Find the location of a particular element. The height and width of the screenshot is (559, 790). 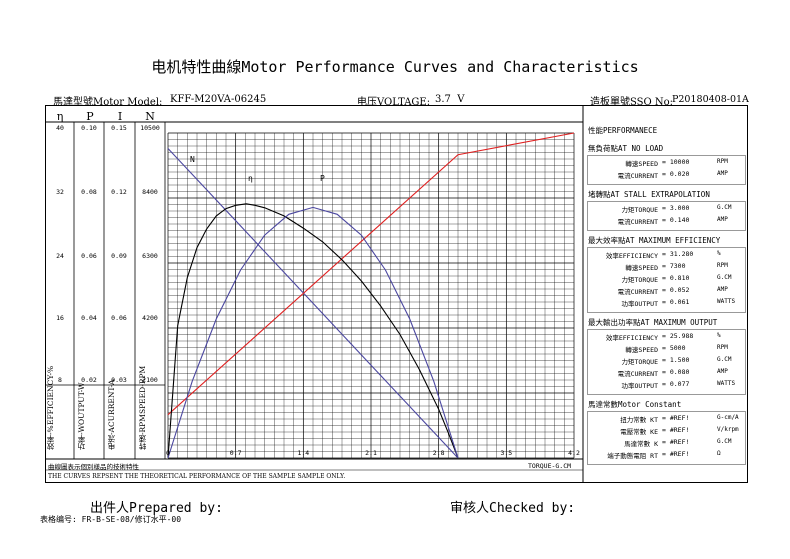

column-tick-label: 0.03 is located at coordinates (119, 380).